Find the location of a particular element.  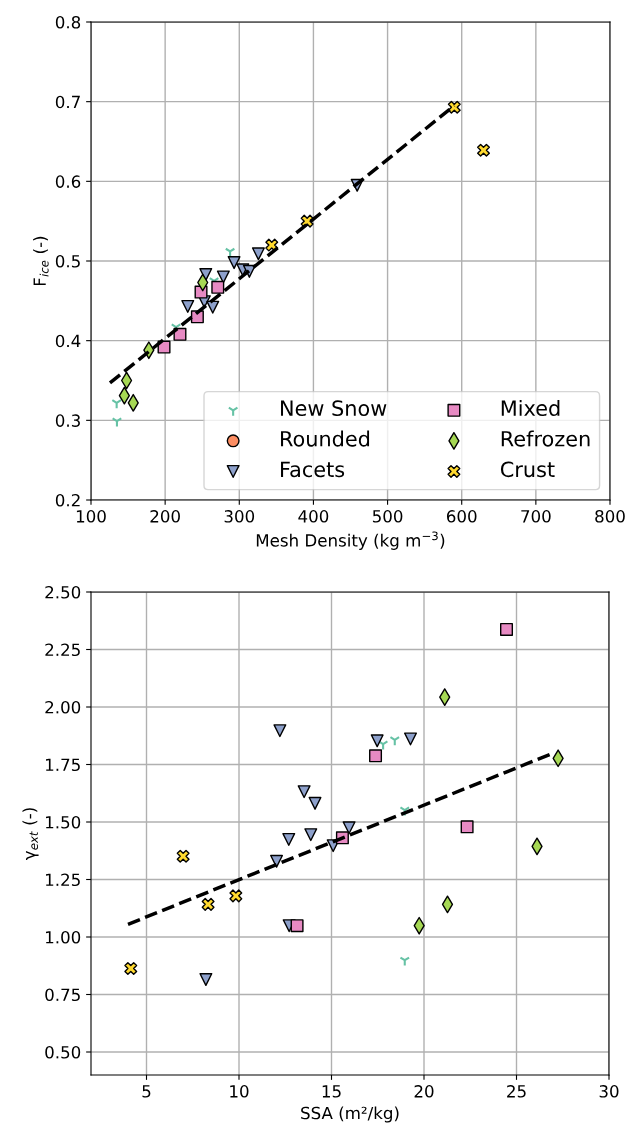

y-tick-label: 0.6 is located at coordinates (68, 181).